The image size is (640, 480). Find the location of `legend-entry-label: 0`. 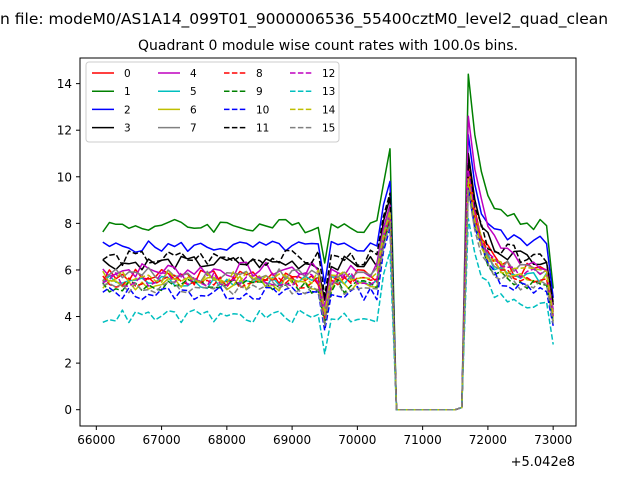

legend-entry-label: 0 is located at coordinates (127, 74).